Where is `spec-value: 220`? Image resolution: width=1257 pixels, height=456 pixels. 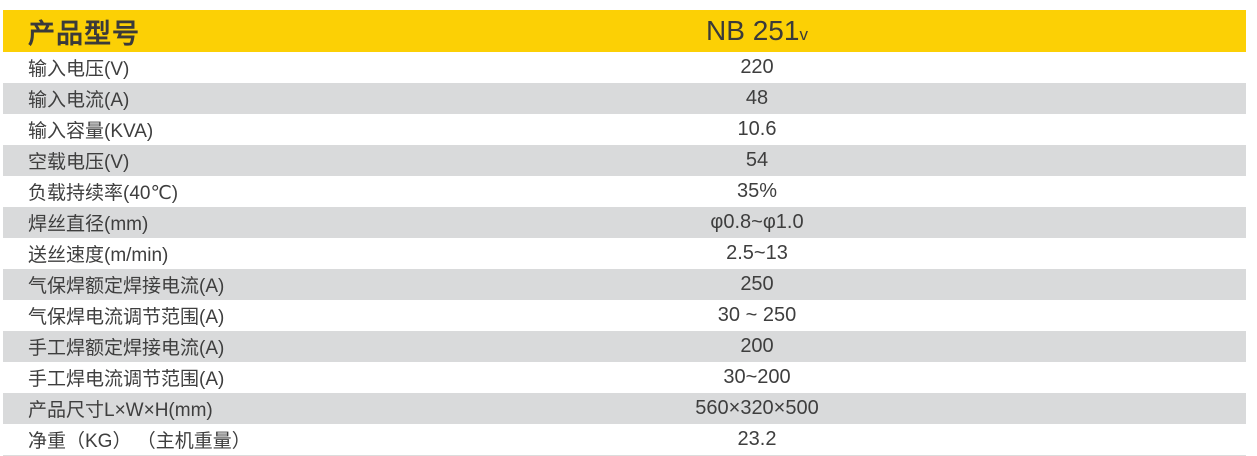
spec-value: 220 is located at coordinates (757, 67).